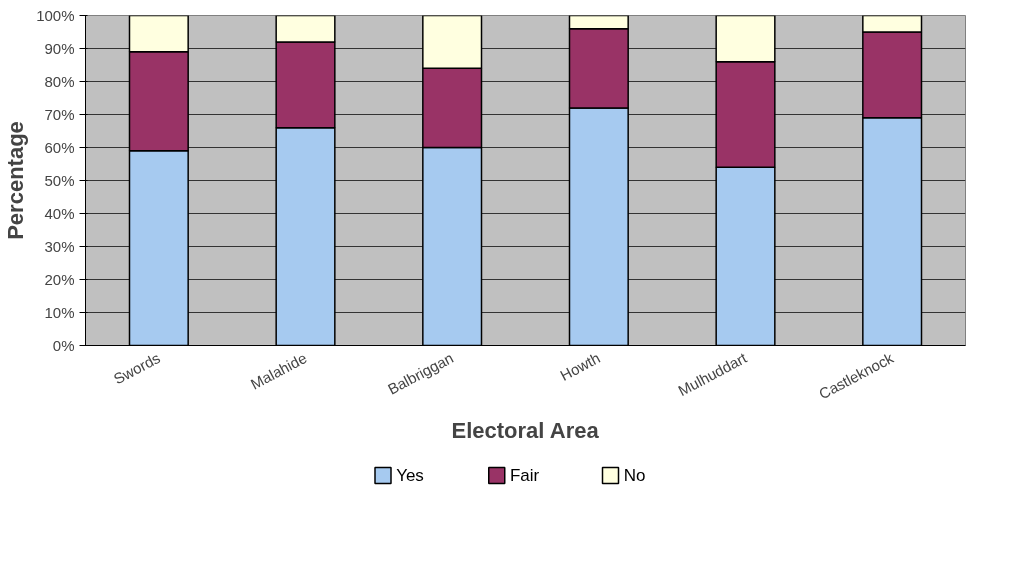 Image resolution: width=1033 pixels, height=576 pixels. I want to click on legend-label: Fair, so click(524, 475).